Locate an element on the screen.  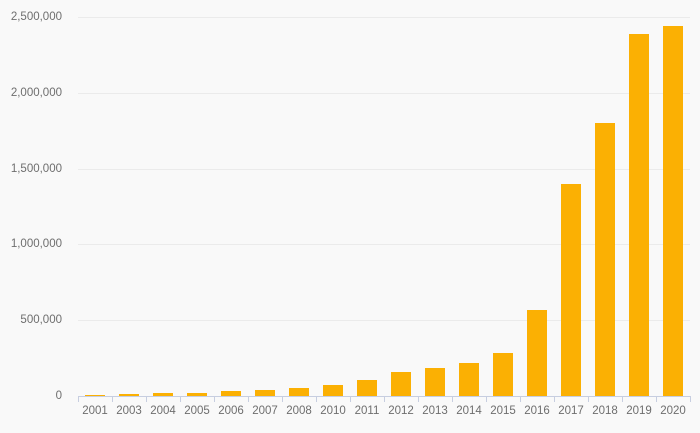
x-axis-tick-label: 2011 is located at coordinates (367, 411).